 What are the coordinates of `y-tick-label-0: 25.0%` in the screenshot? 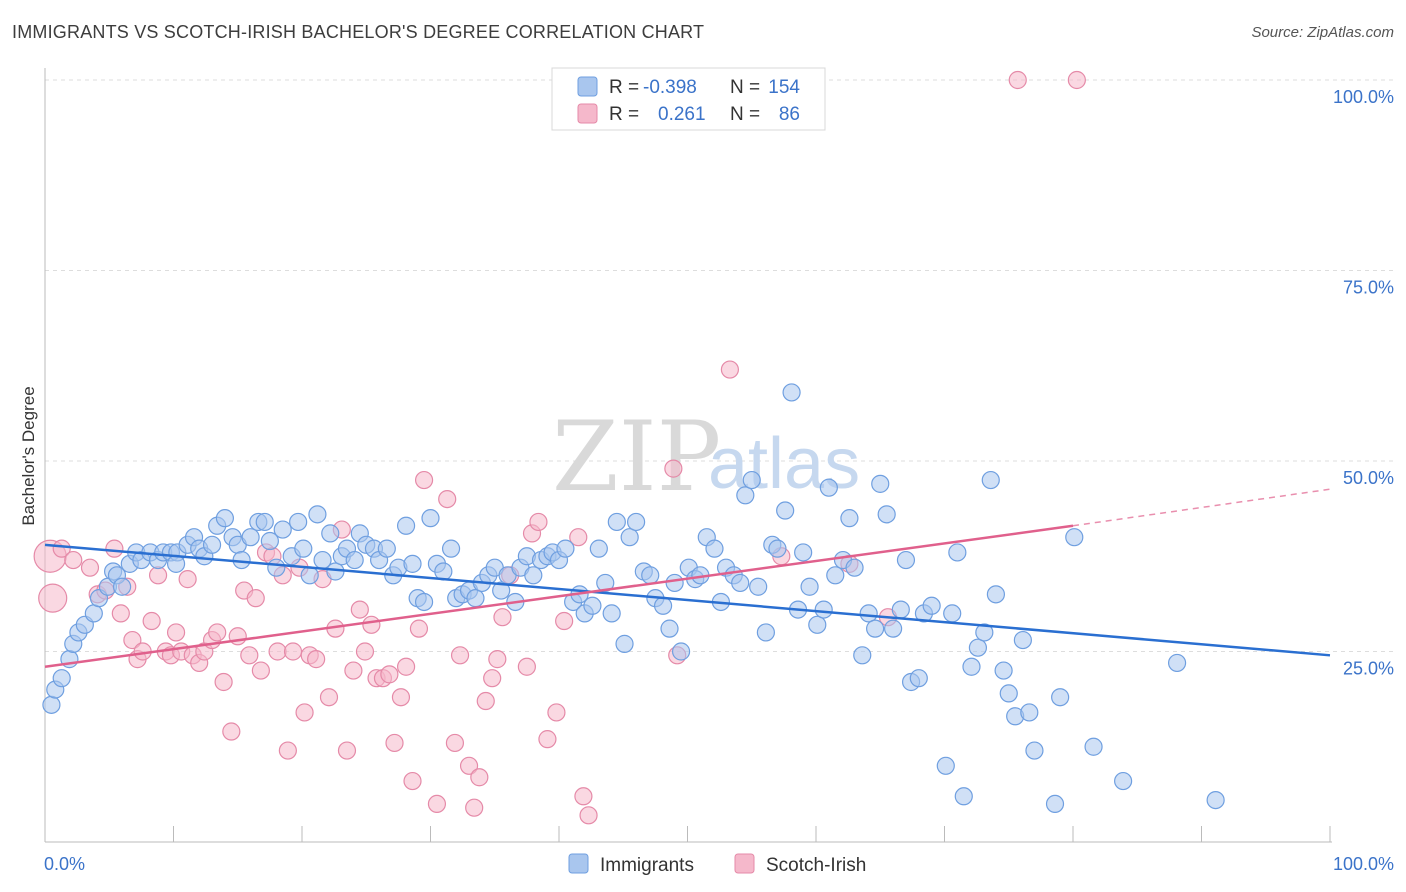 It's located at (1368, 669).